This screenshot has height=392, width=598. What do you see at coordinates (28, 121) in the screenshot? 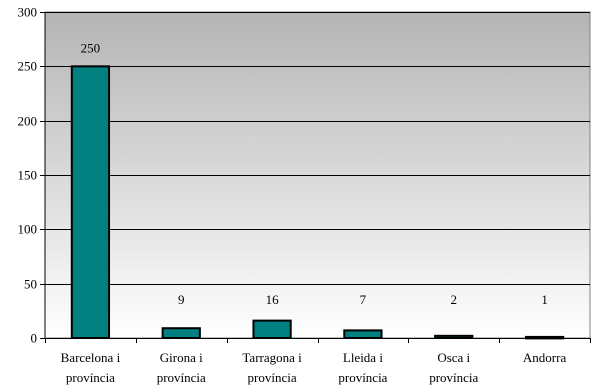
I see `y-tick-label: 200` at bounding box center [28, 121].